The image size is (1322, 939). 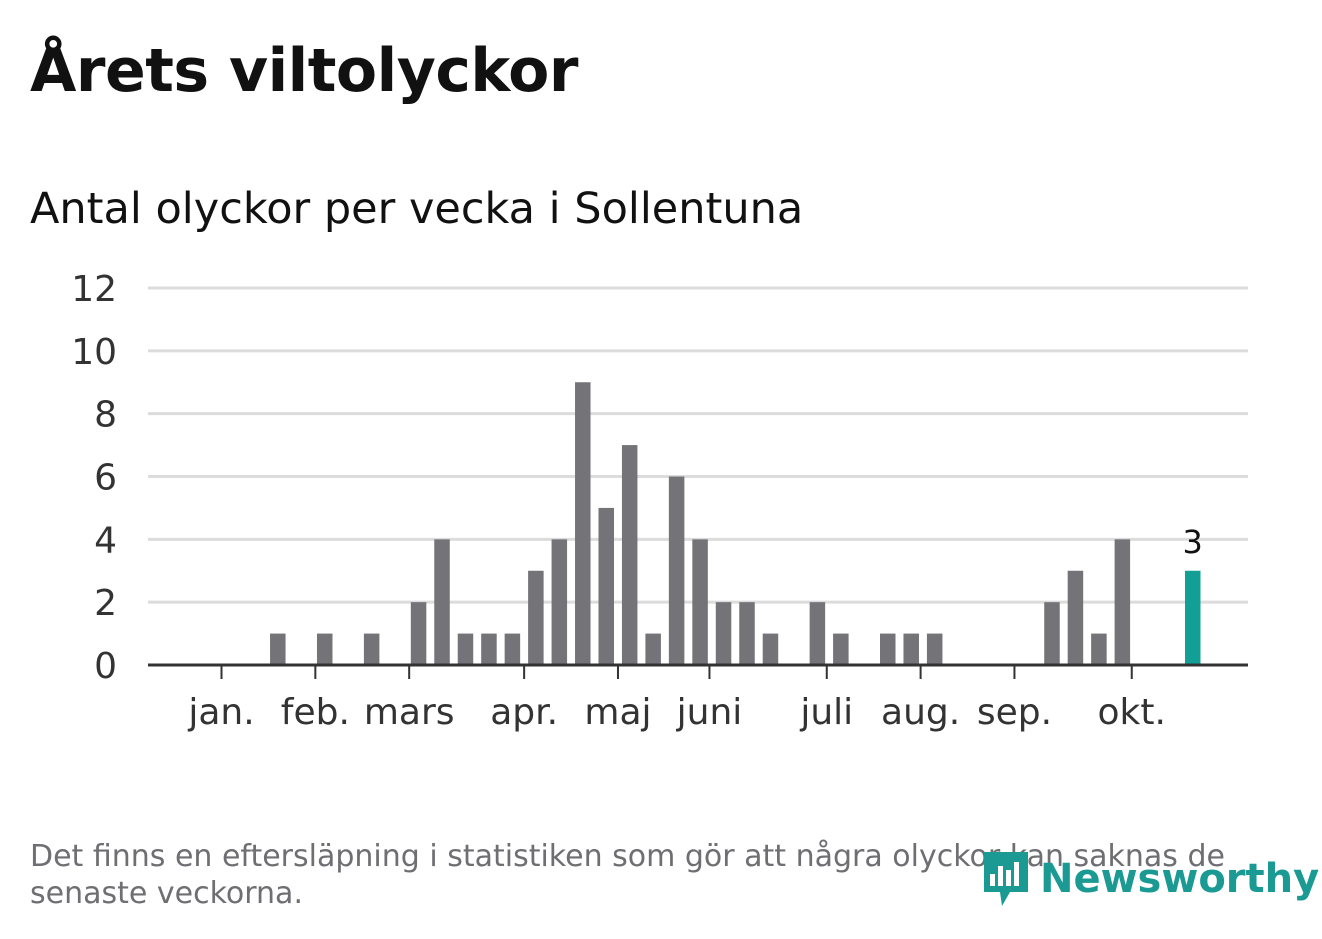 I want to click on newsworthy-logo: Newsworthy, so click(x=1149, y=879).